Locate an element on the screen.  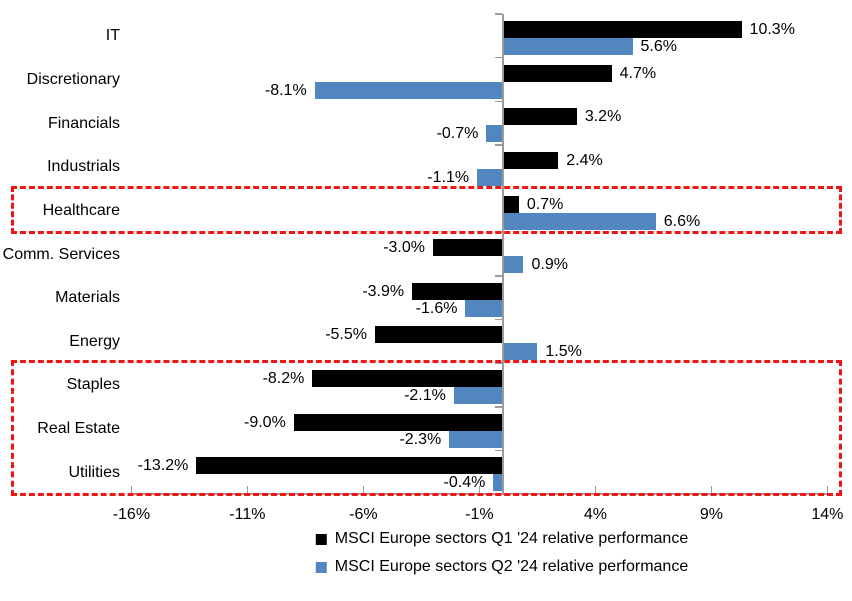
value-label: -0.4% is located at coordinates (464, 483).